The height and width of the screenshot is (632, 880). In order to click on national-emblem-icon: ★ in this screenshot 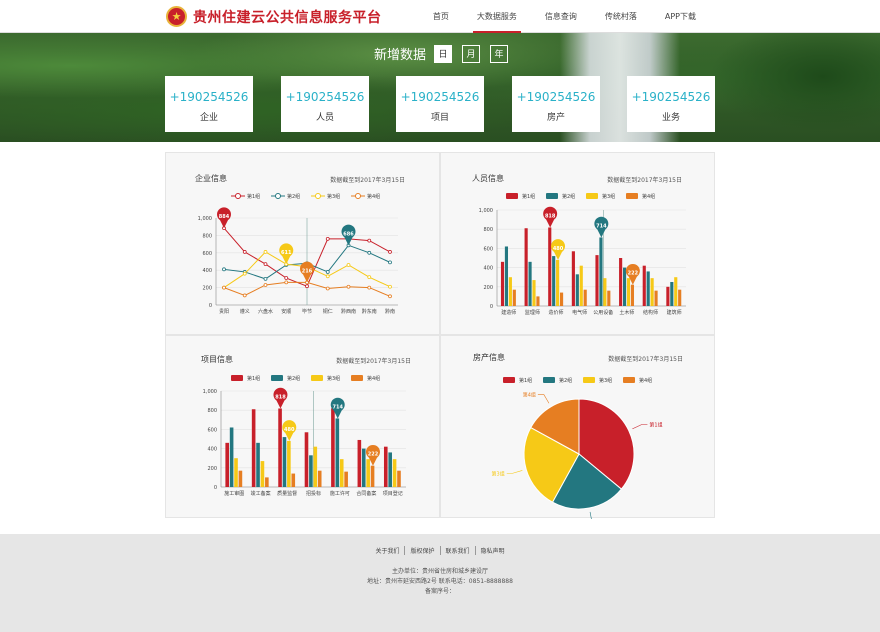, I will do `click(176, 16)`.